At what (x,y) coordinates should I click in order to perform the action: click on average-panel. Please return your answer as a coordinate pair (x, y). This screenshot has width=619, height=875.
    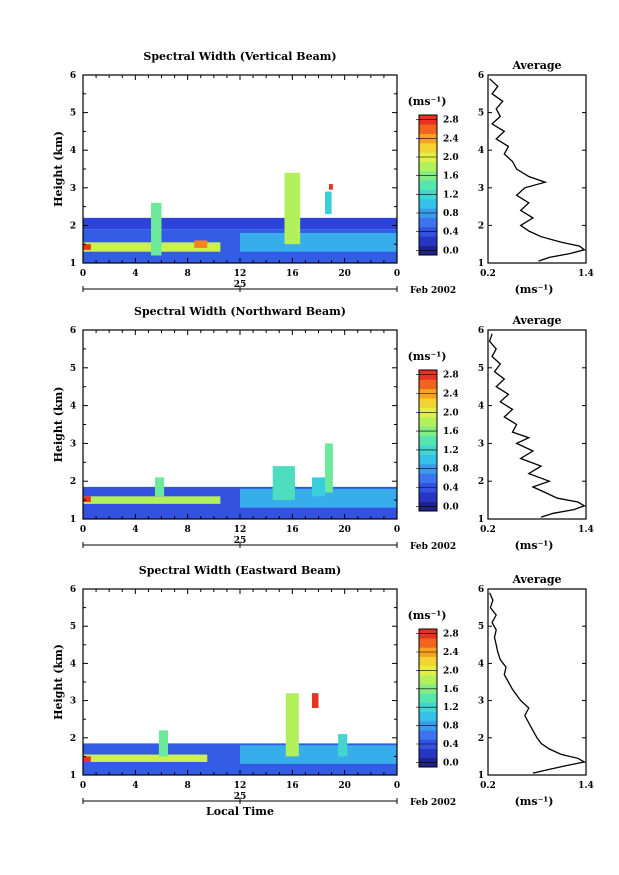
    Looking at the image, I should click on (537, 169).